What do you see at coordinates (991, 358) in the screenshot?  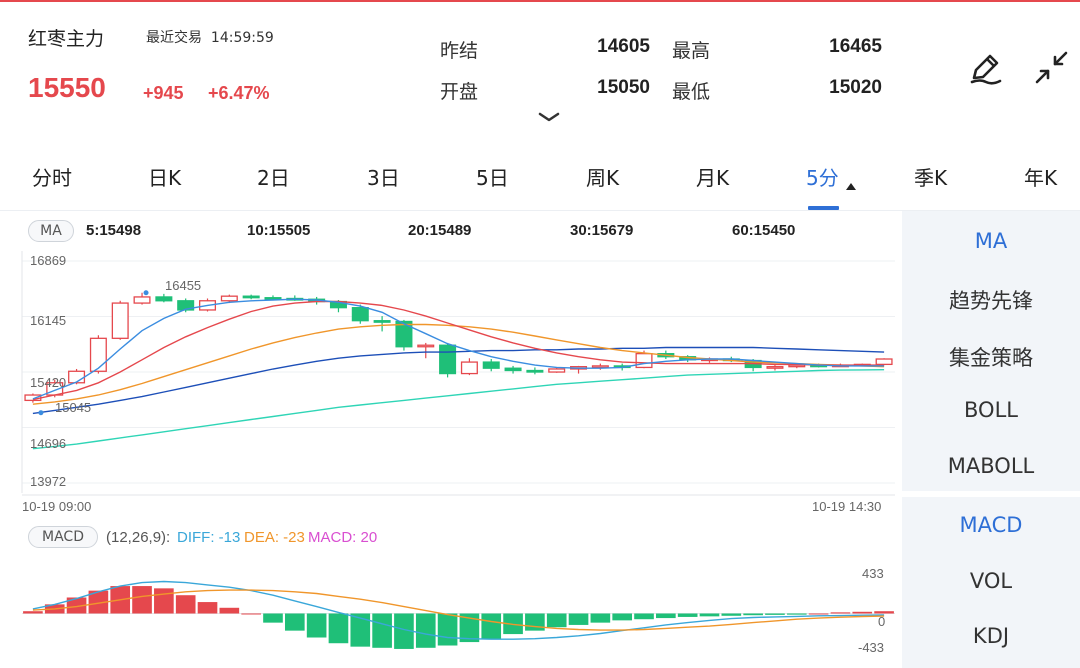 I see `indicator-gold-strategy: 集金策略` at bounding box center [991, 358].